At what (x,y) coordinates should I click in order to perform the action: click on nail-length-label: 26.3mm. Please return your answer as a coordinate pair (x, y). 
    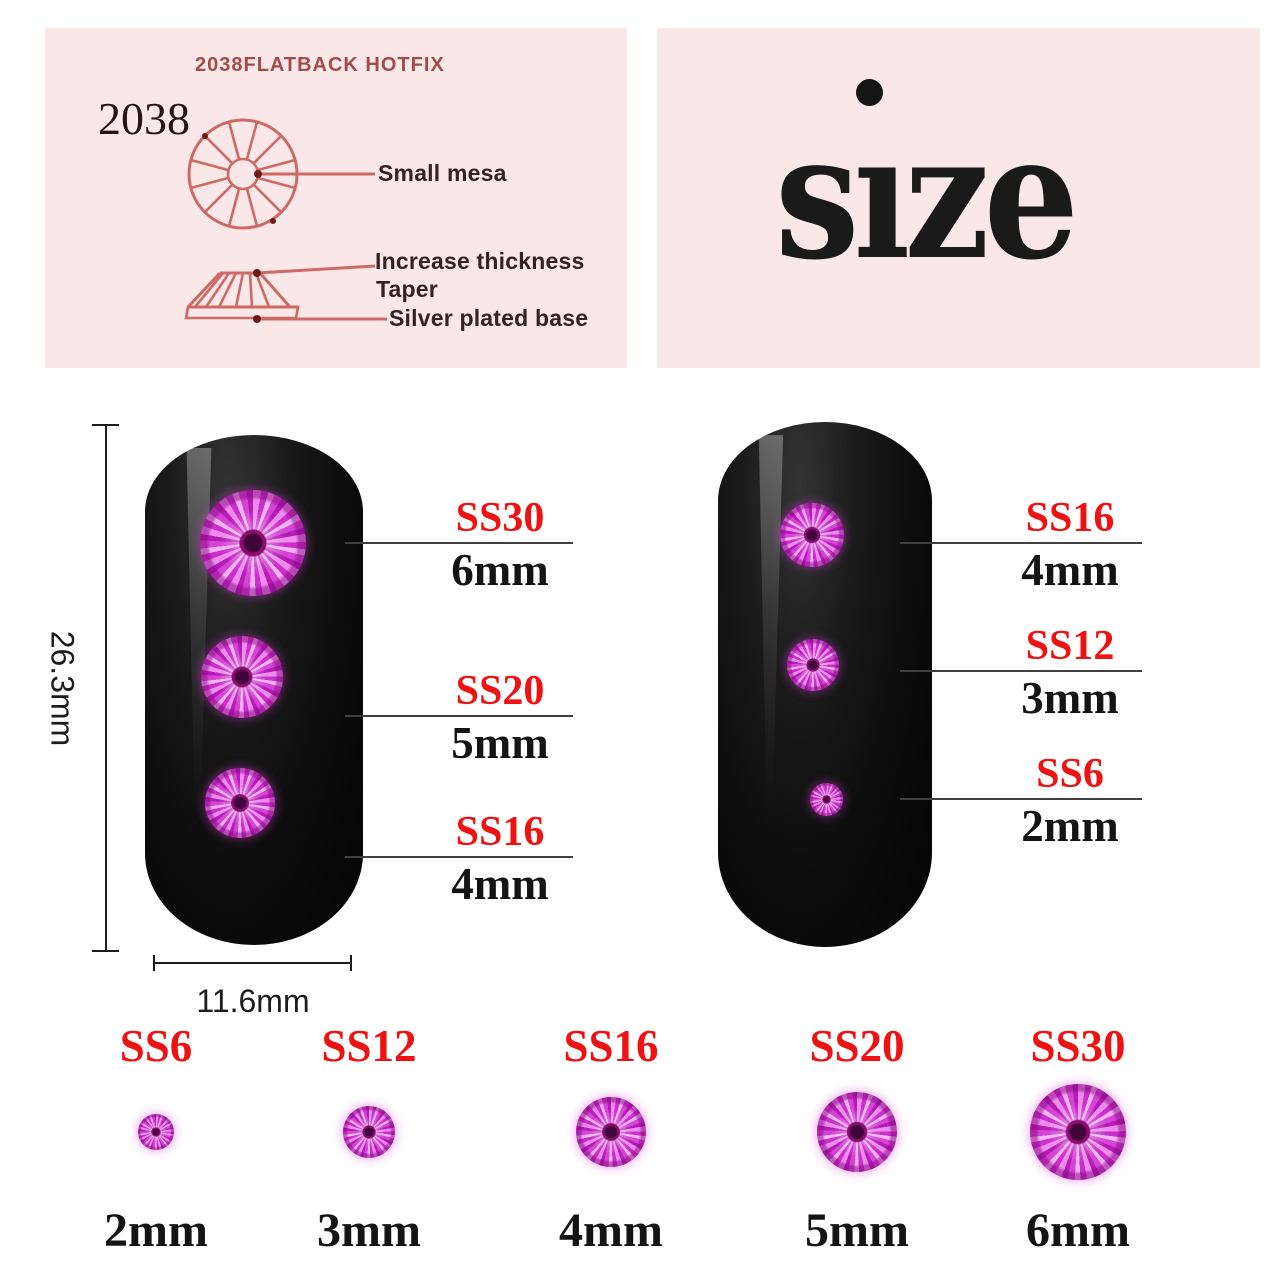
    Looking at the image, I should click on (62, 688).